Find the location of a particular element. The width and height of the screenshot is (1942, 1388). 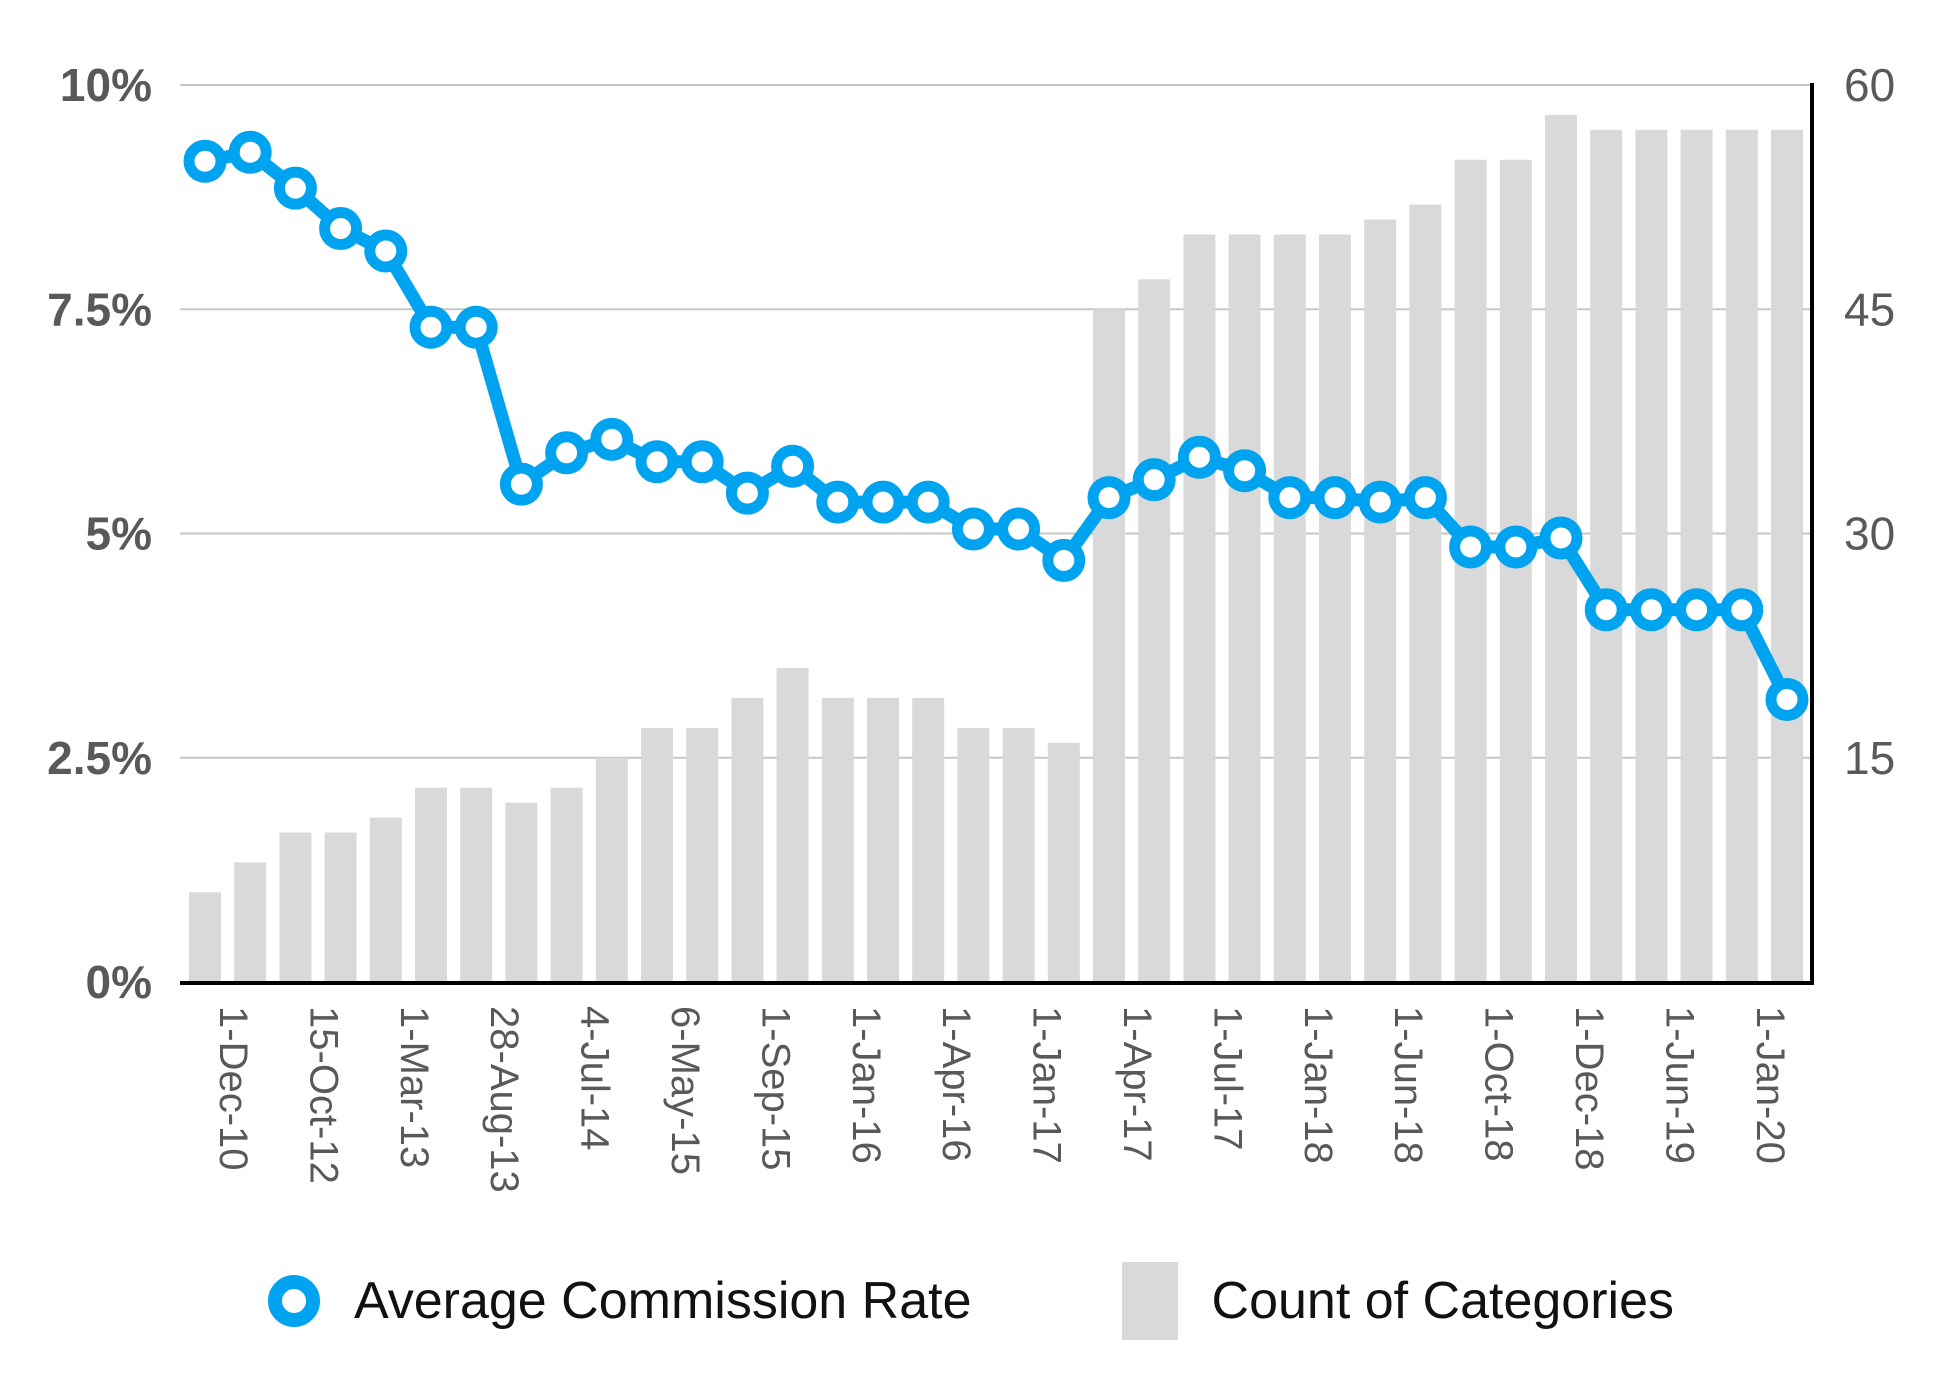

x-tick-label: 1-Jun-18 is located at coordinates (1408, 1085).